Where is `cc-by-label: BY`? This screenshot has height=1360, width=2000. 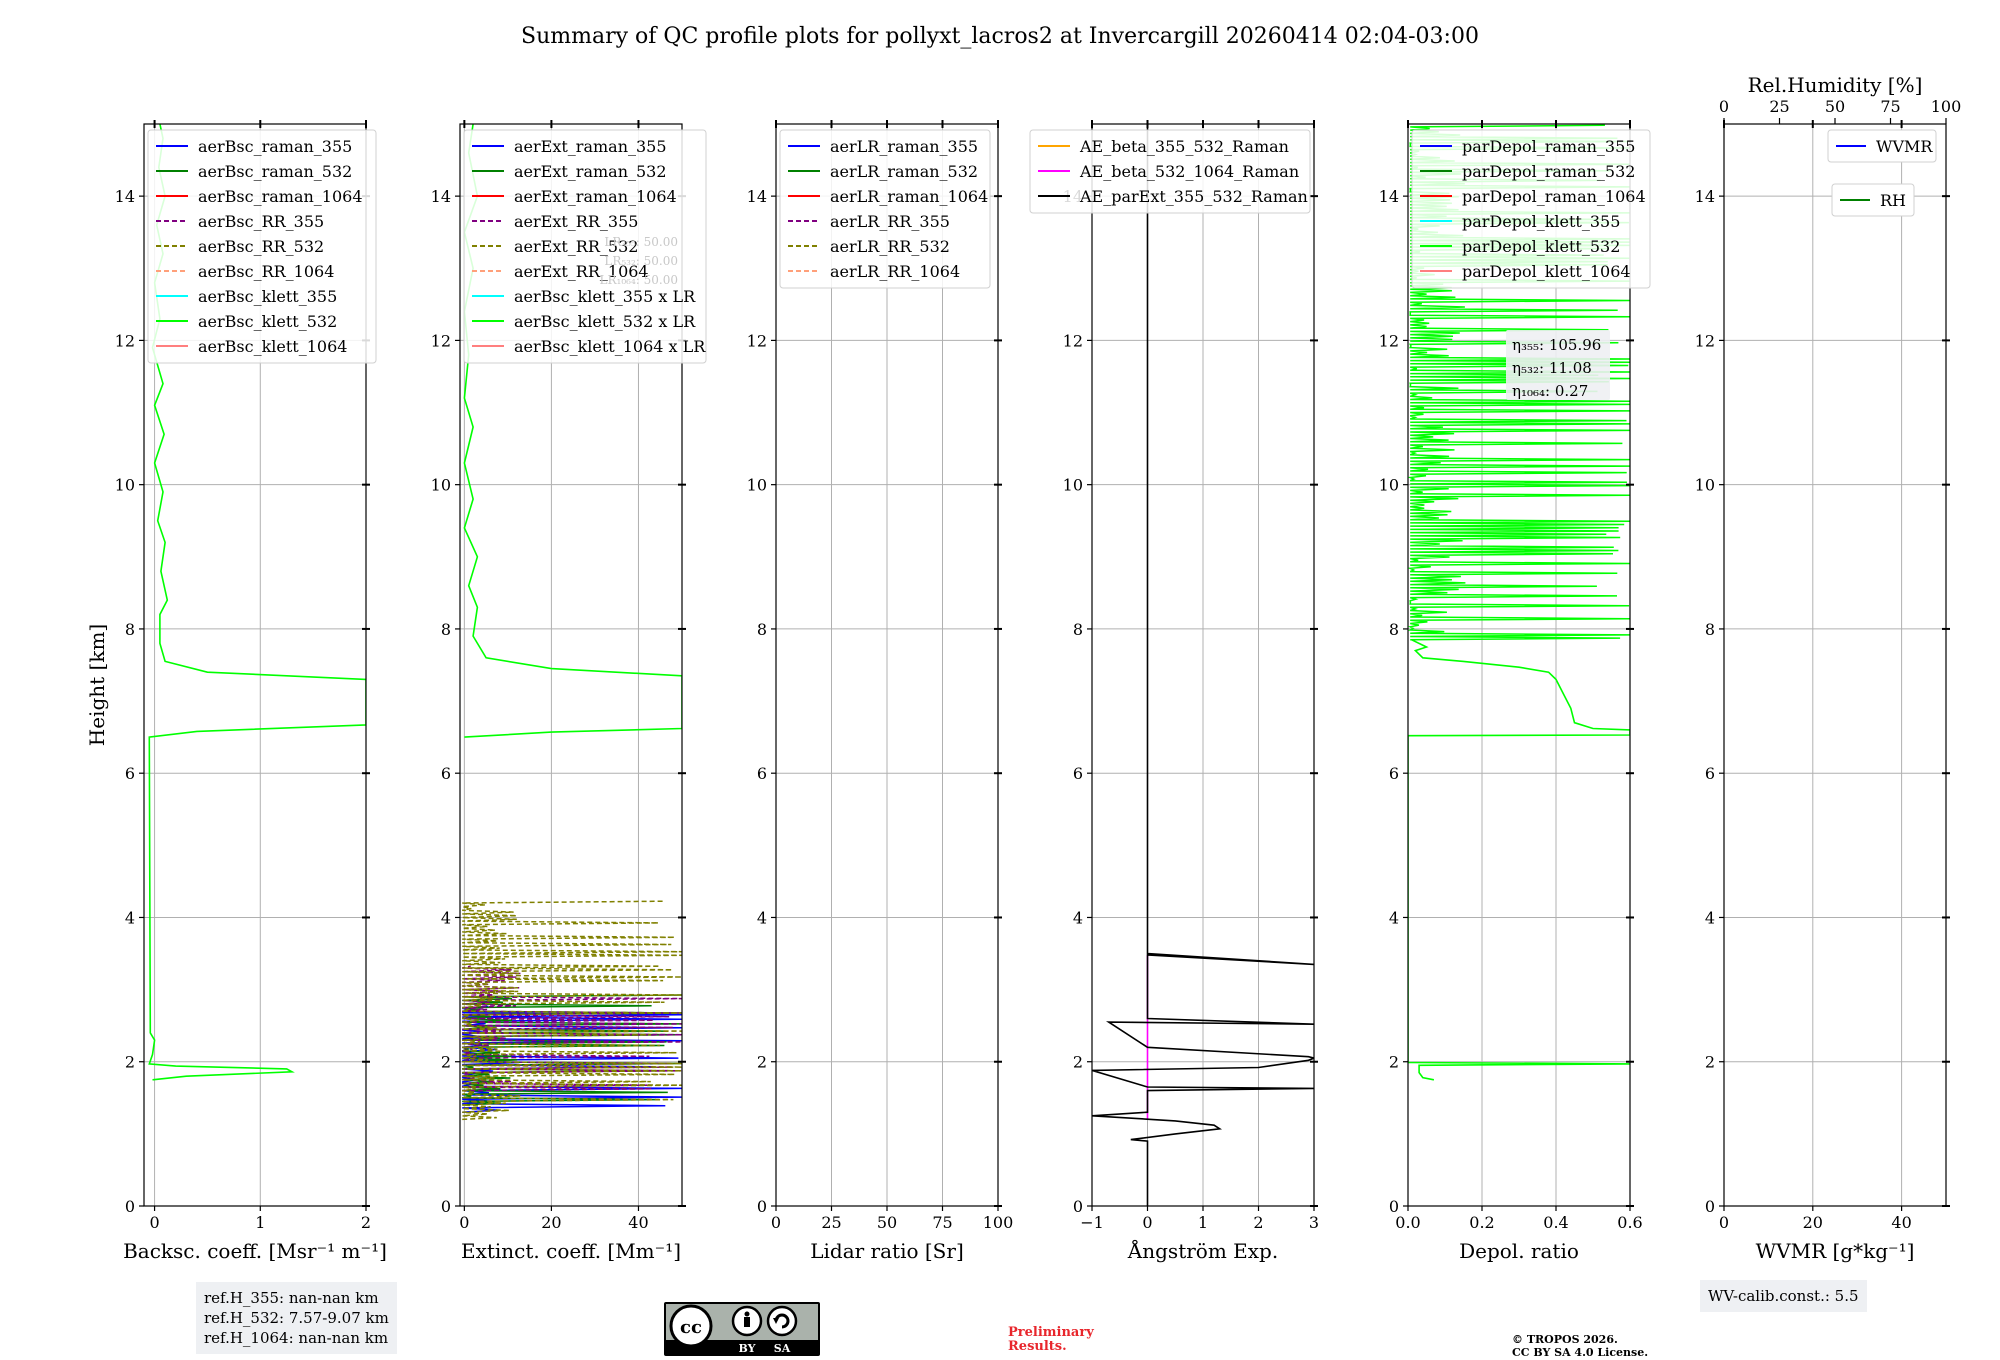 cc-by-label: BY is located at coordinates (747, 1348).